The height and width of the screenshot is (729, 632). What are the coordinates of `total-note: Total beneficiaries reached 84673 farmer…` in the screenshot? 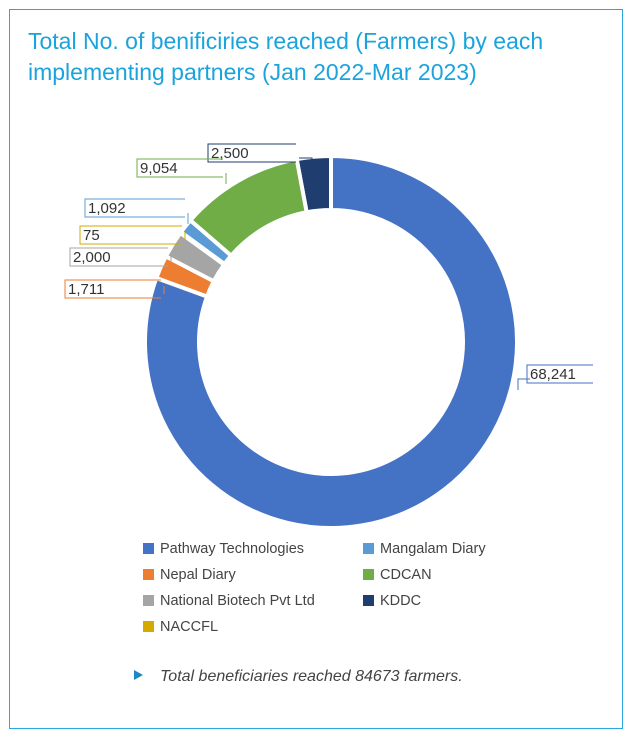 It's located at (298, 677).